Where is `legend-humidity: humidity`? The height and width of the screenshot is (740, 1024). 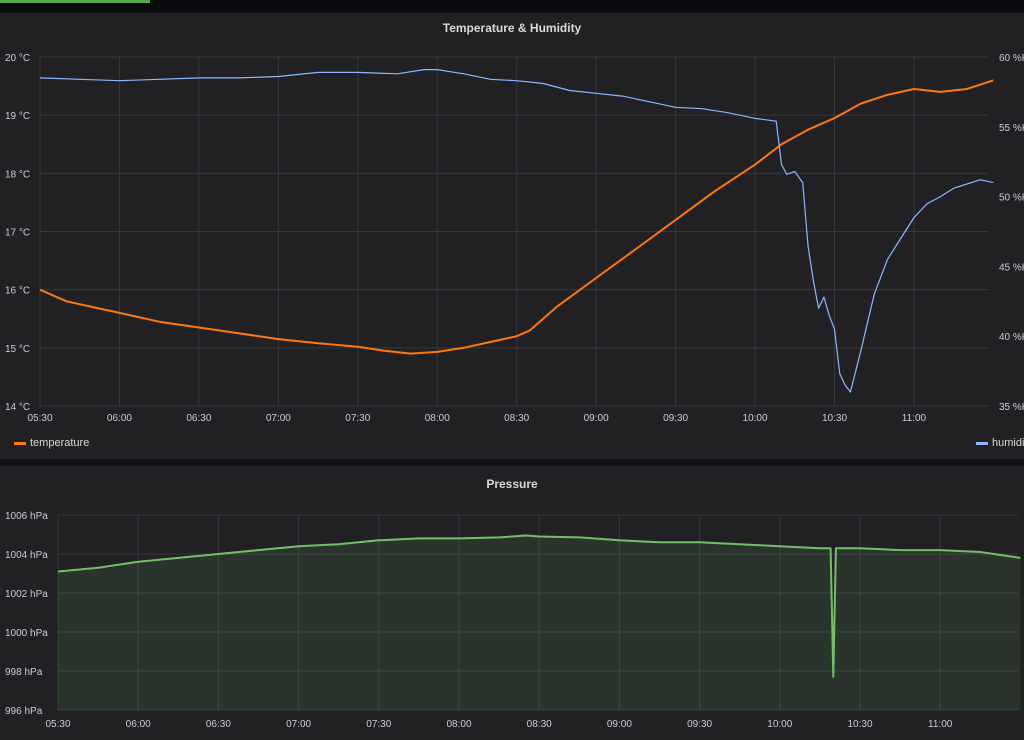
legend-humidity: humidity is located at coordinates (1000, 443).